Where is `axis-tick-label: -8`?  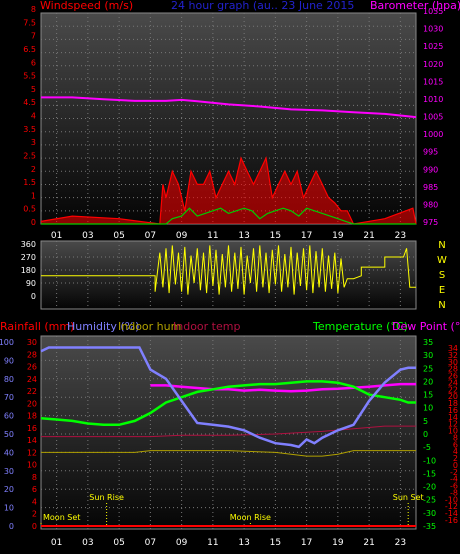
axis-tick-label: -8 is located at coordinates (454, 492).